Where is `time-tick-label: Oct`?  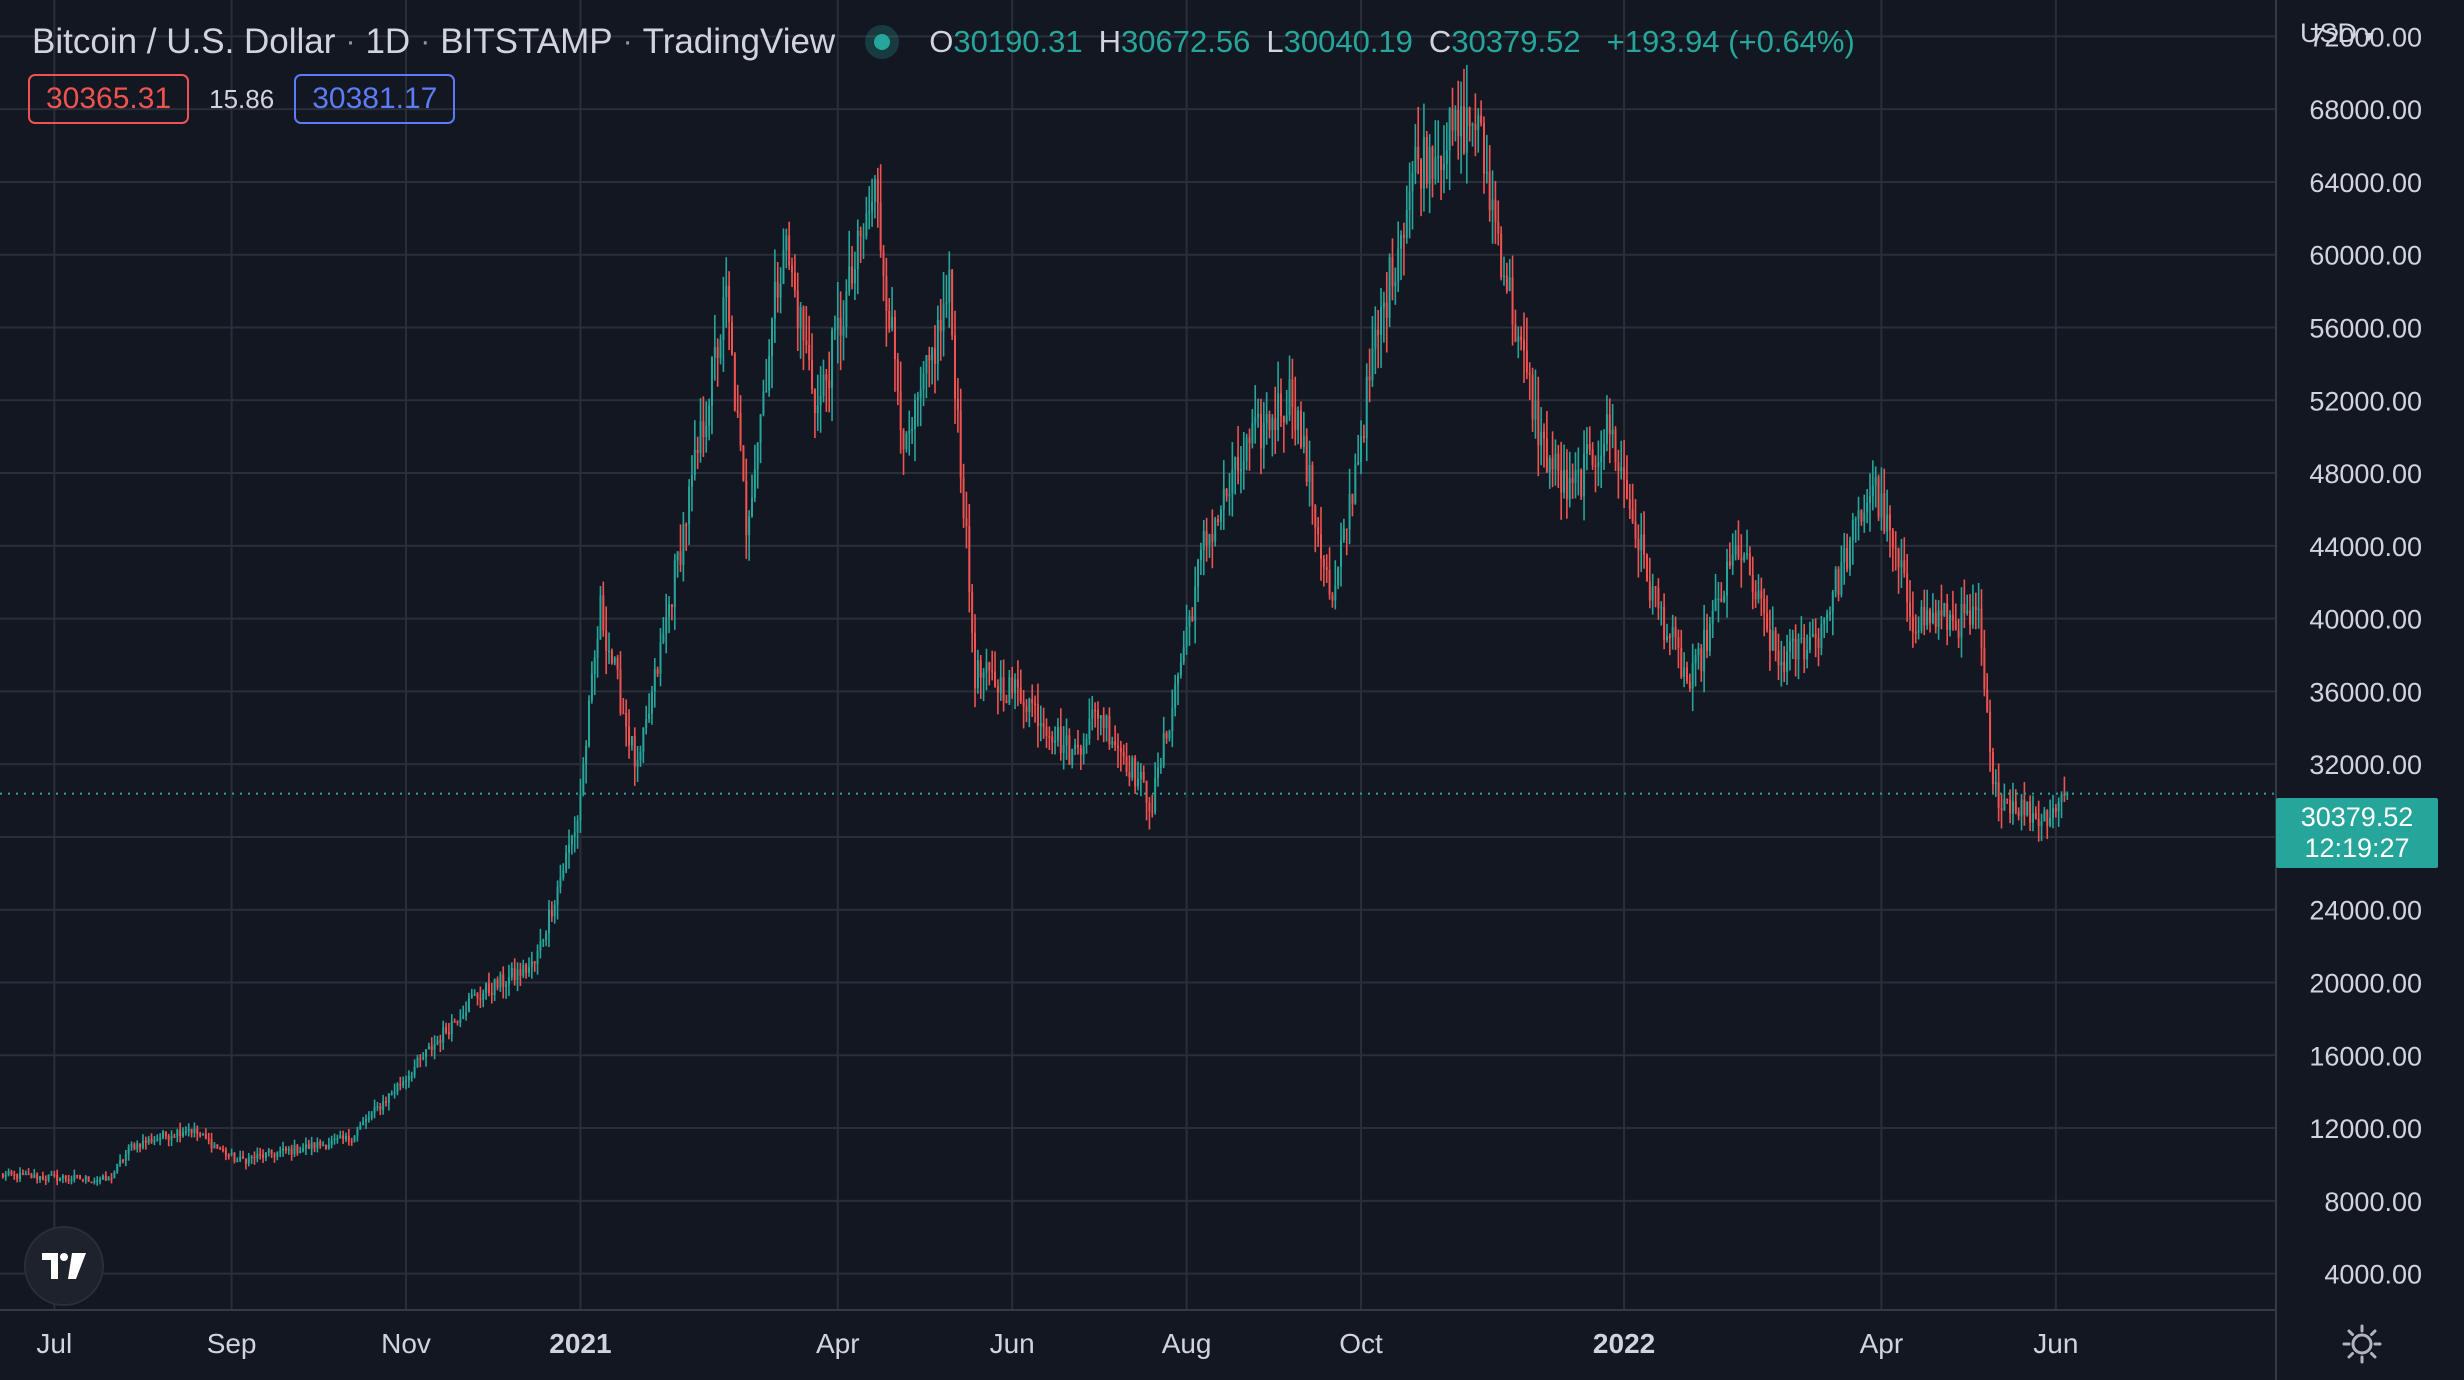
time-tick-label: Oct is located at coordinates (1361, 1343).